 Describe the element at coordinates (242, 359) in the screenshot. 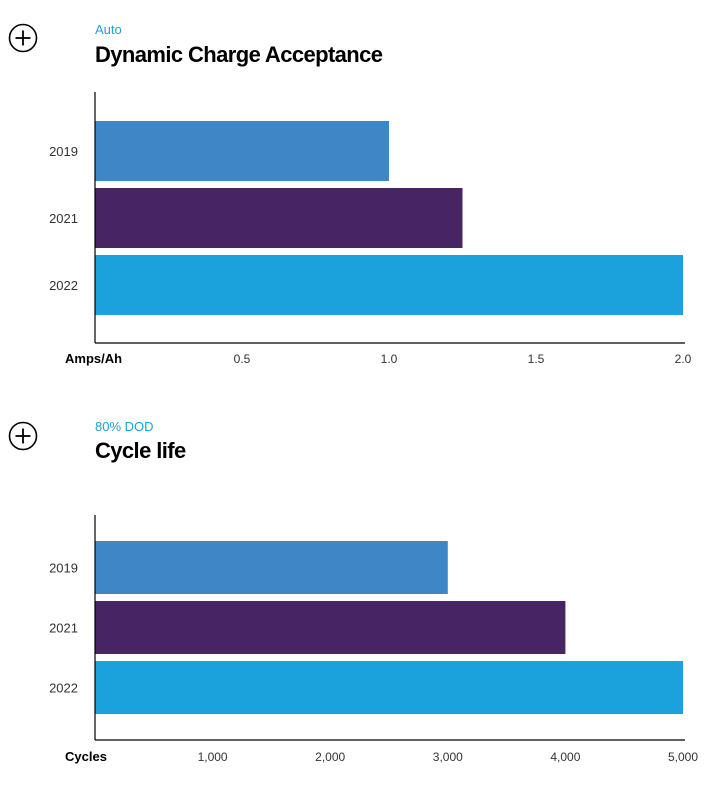

I see `x-tick-label: 0.5` at that location.